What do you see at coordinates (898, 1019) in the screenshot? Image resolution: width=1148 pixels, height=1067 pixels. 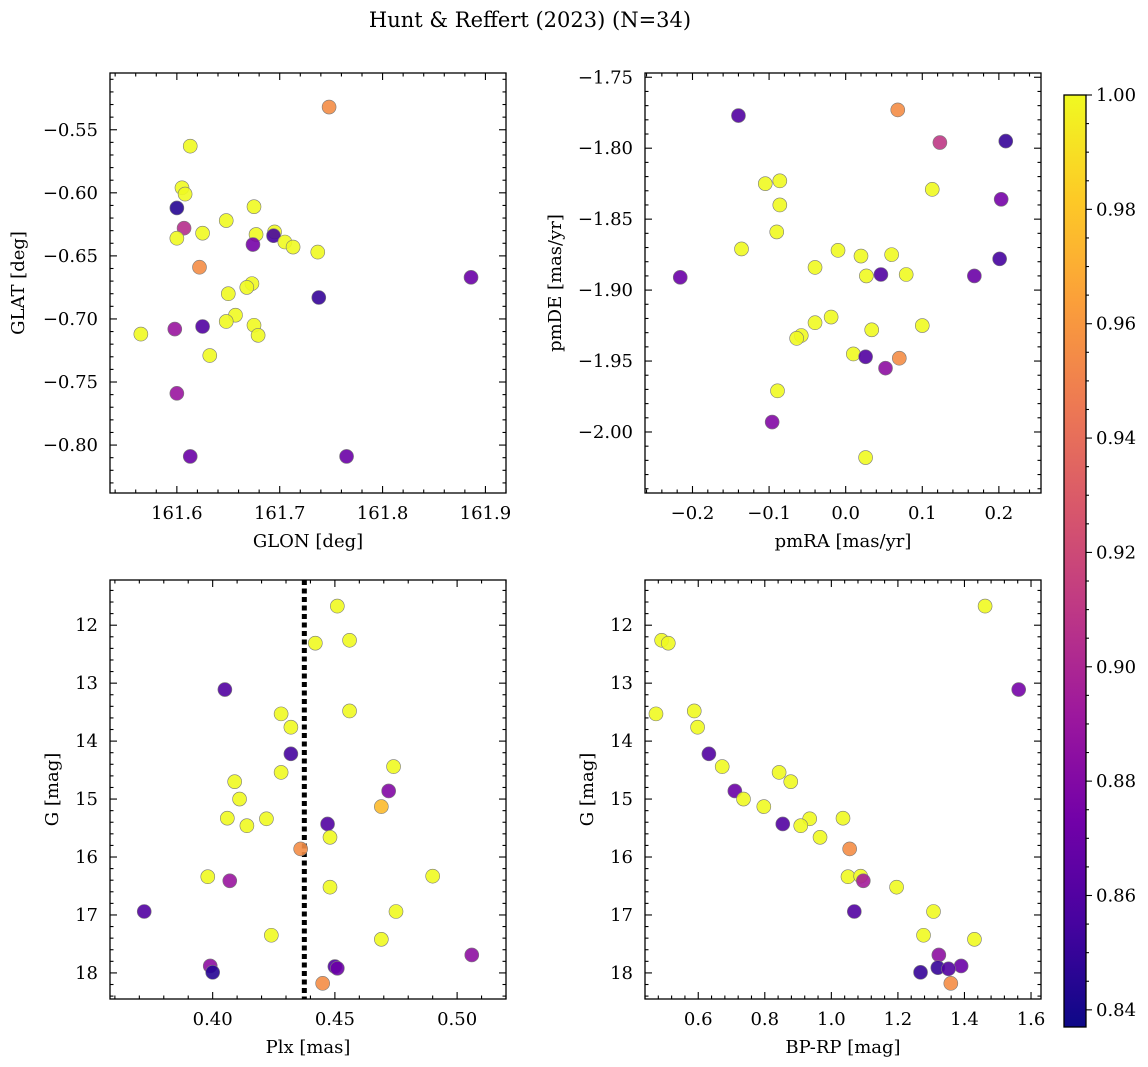 I see `x-tick-label: 1.2` at bounding box center [898, 1019].